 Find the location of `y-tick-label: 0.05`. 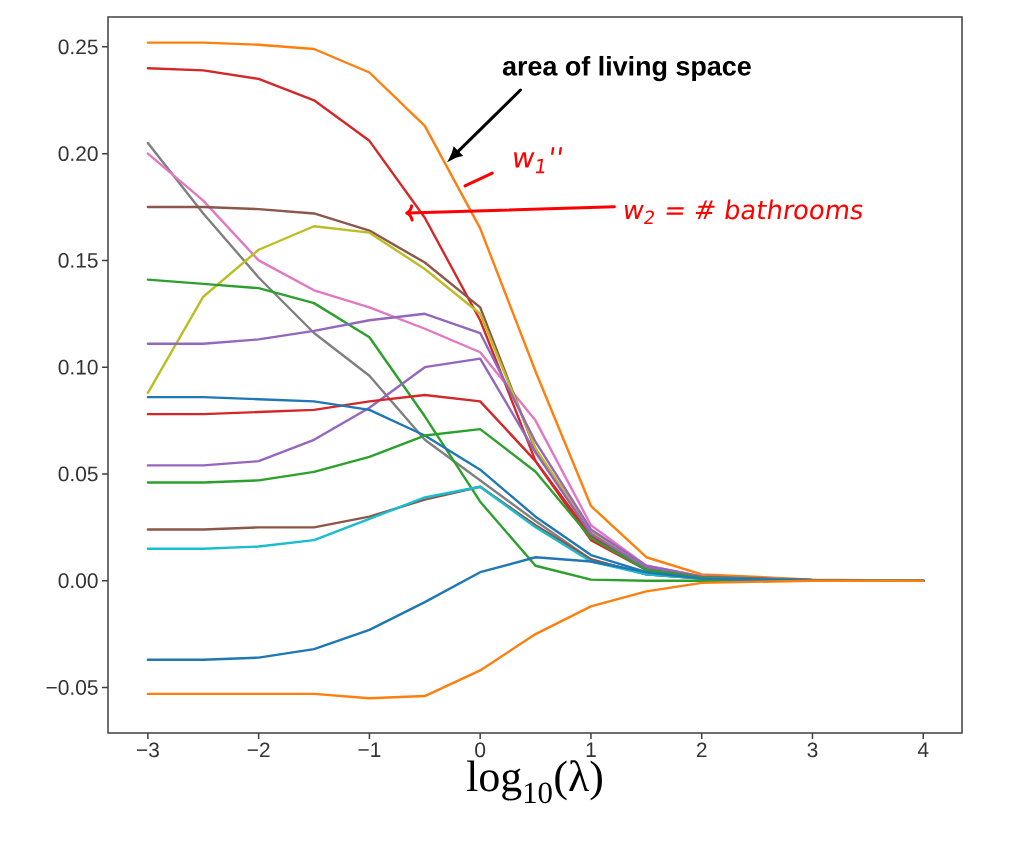

y-tick-label: 0.05 is located at coordinates (78, 474).